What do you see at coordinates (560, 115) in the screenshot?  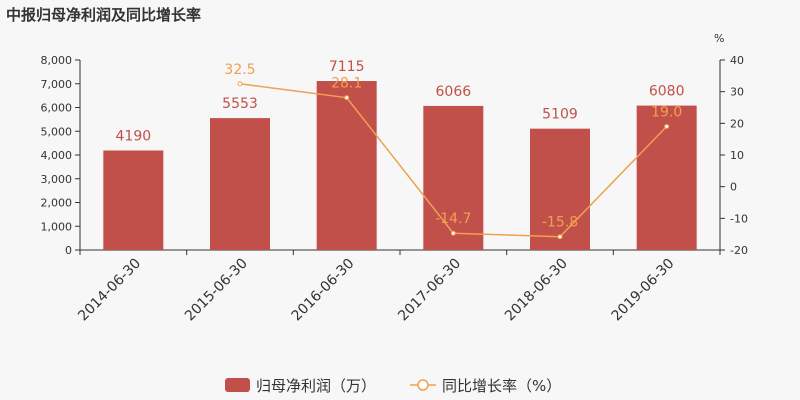 I see `bar-value-label: 5109` at bounding box center [560, 115].